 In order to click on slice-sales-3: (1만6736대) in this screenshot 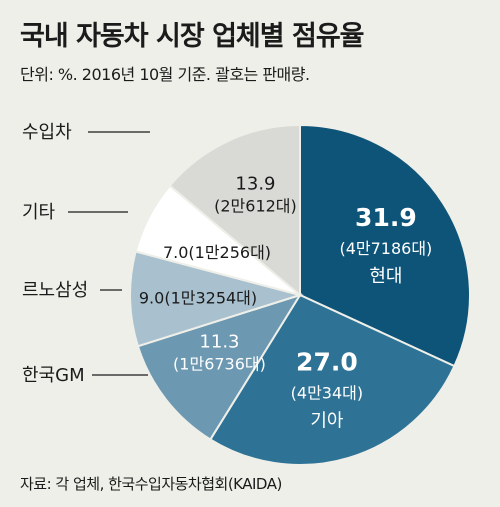, I will do `click(219, 364)`.